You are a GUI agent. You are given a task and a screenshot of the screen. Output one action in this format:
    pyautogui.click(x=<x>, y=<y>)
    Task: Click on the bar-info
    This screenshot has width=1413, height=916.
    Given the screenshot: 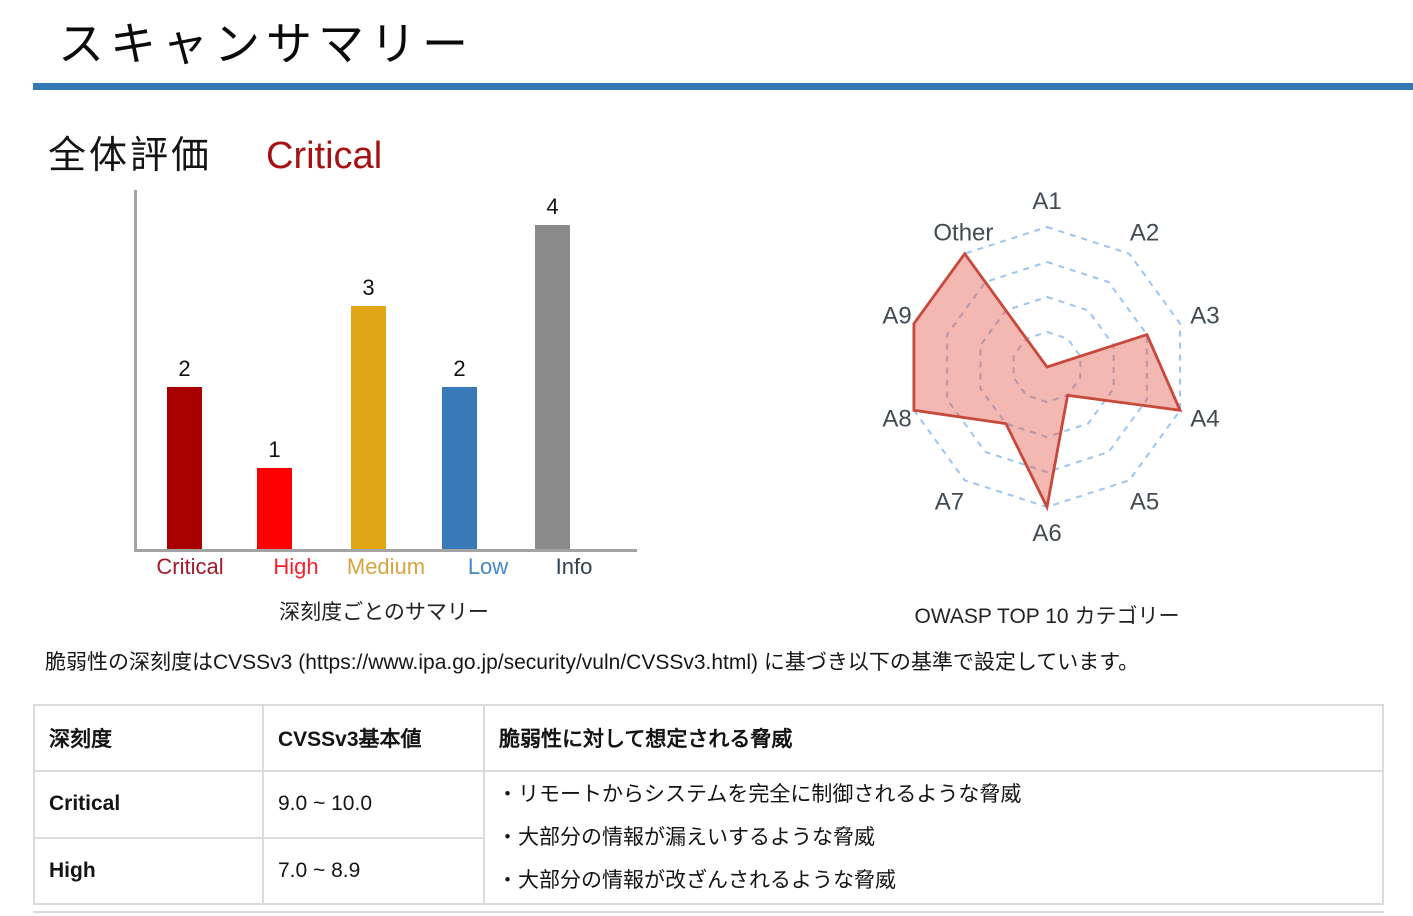 What is the action you would take?
    pyautogui.click(x=552, y=387)
    